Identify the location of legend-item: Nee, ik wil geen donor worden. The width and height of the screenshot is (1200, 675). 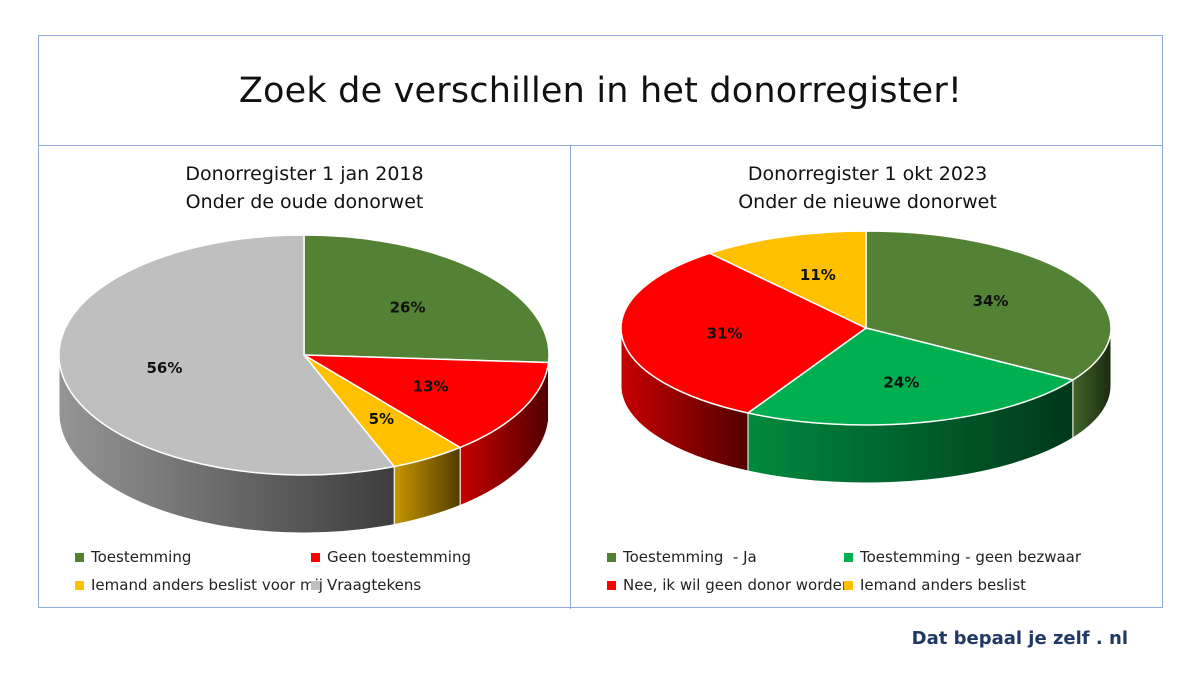
(729, 585).